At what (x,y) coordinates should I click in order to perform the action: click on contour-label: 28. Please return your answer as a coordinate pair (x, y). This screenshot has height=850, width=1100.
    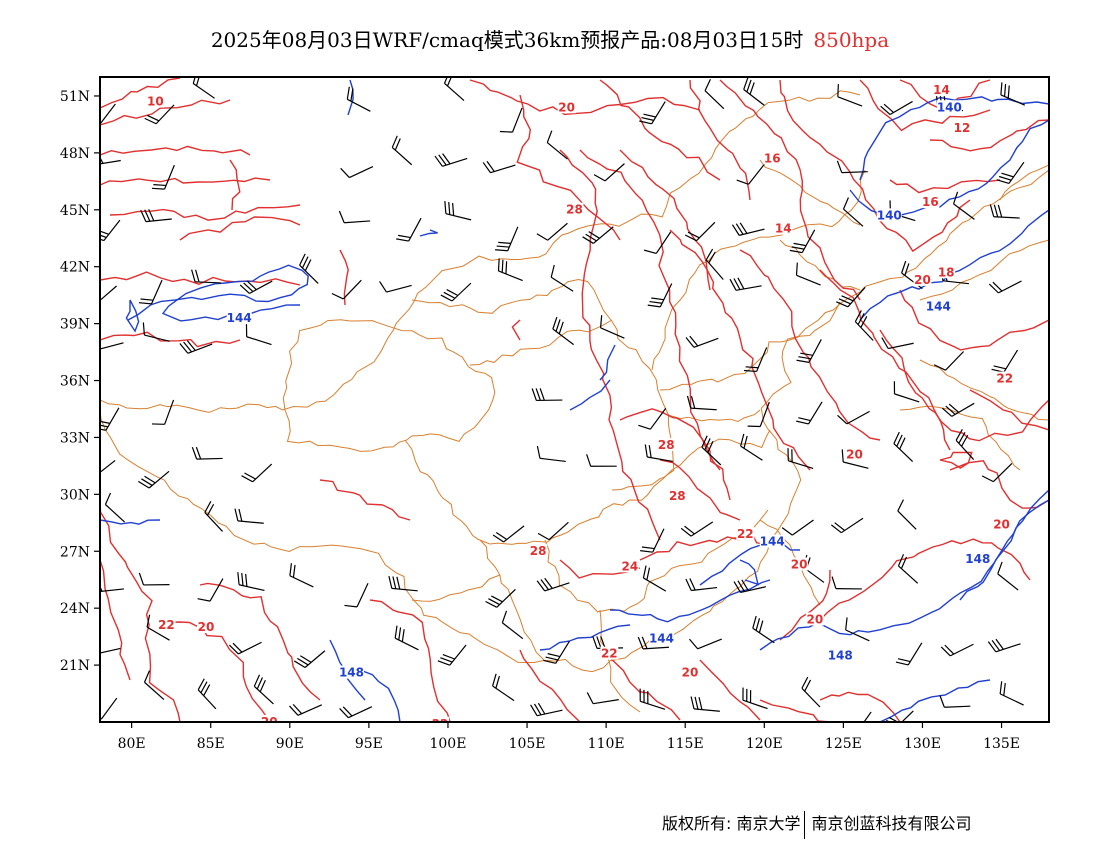
    Looking at the image, I should click on (574, 210).